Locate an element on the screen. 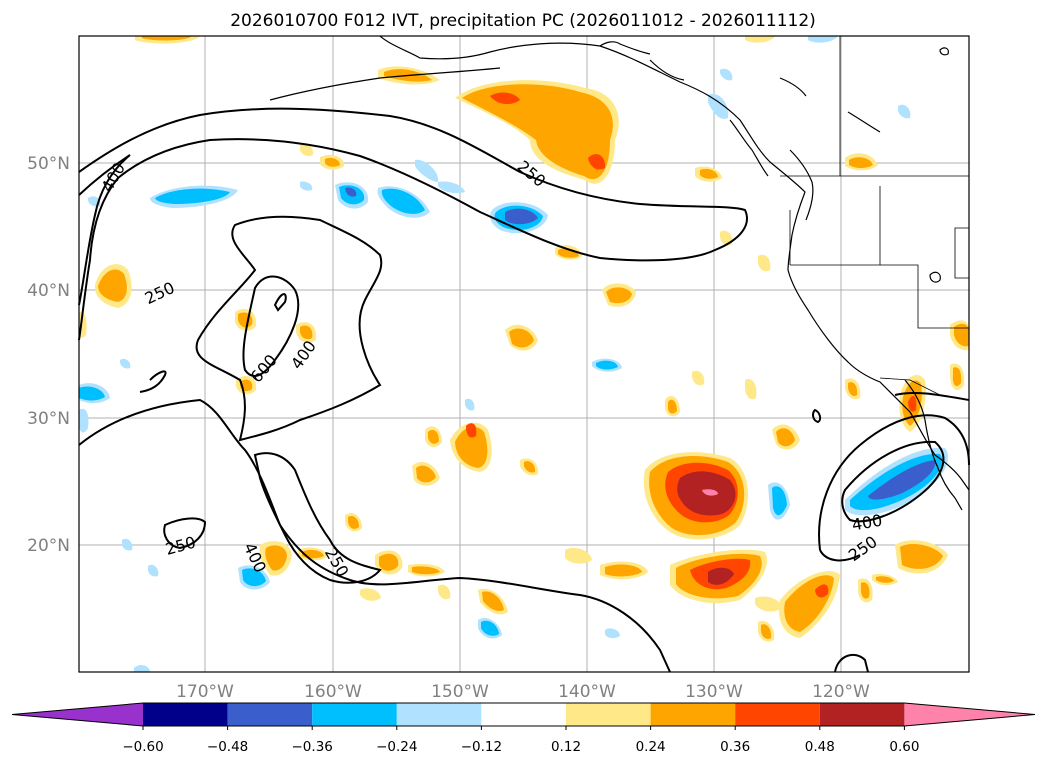 The width and height of the screenshot is (1047, 765). colorbar-tick-label: 0.24 is located at coordinates (651, 747).